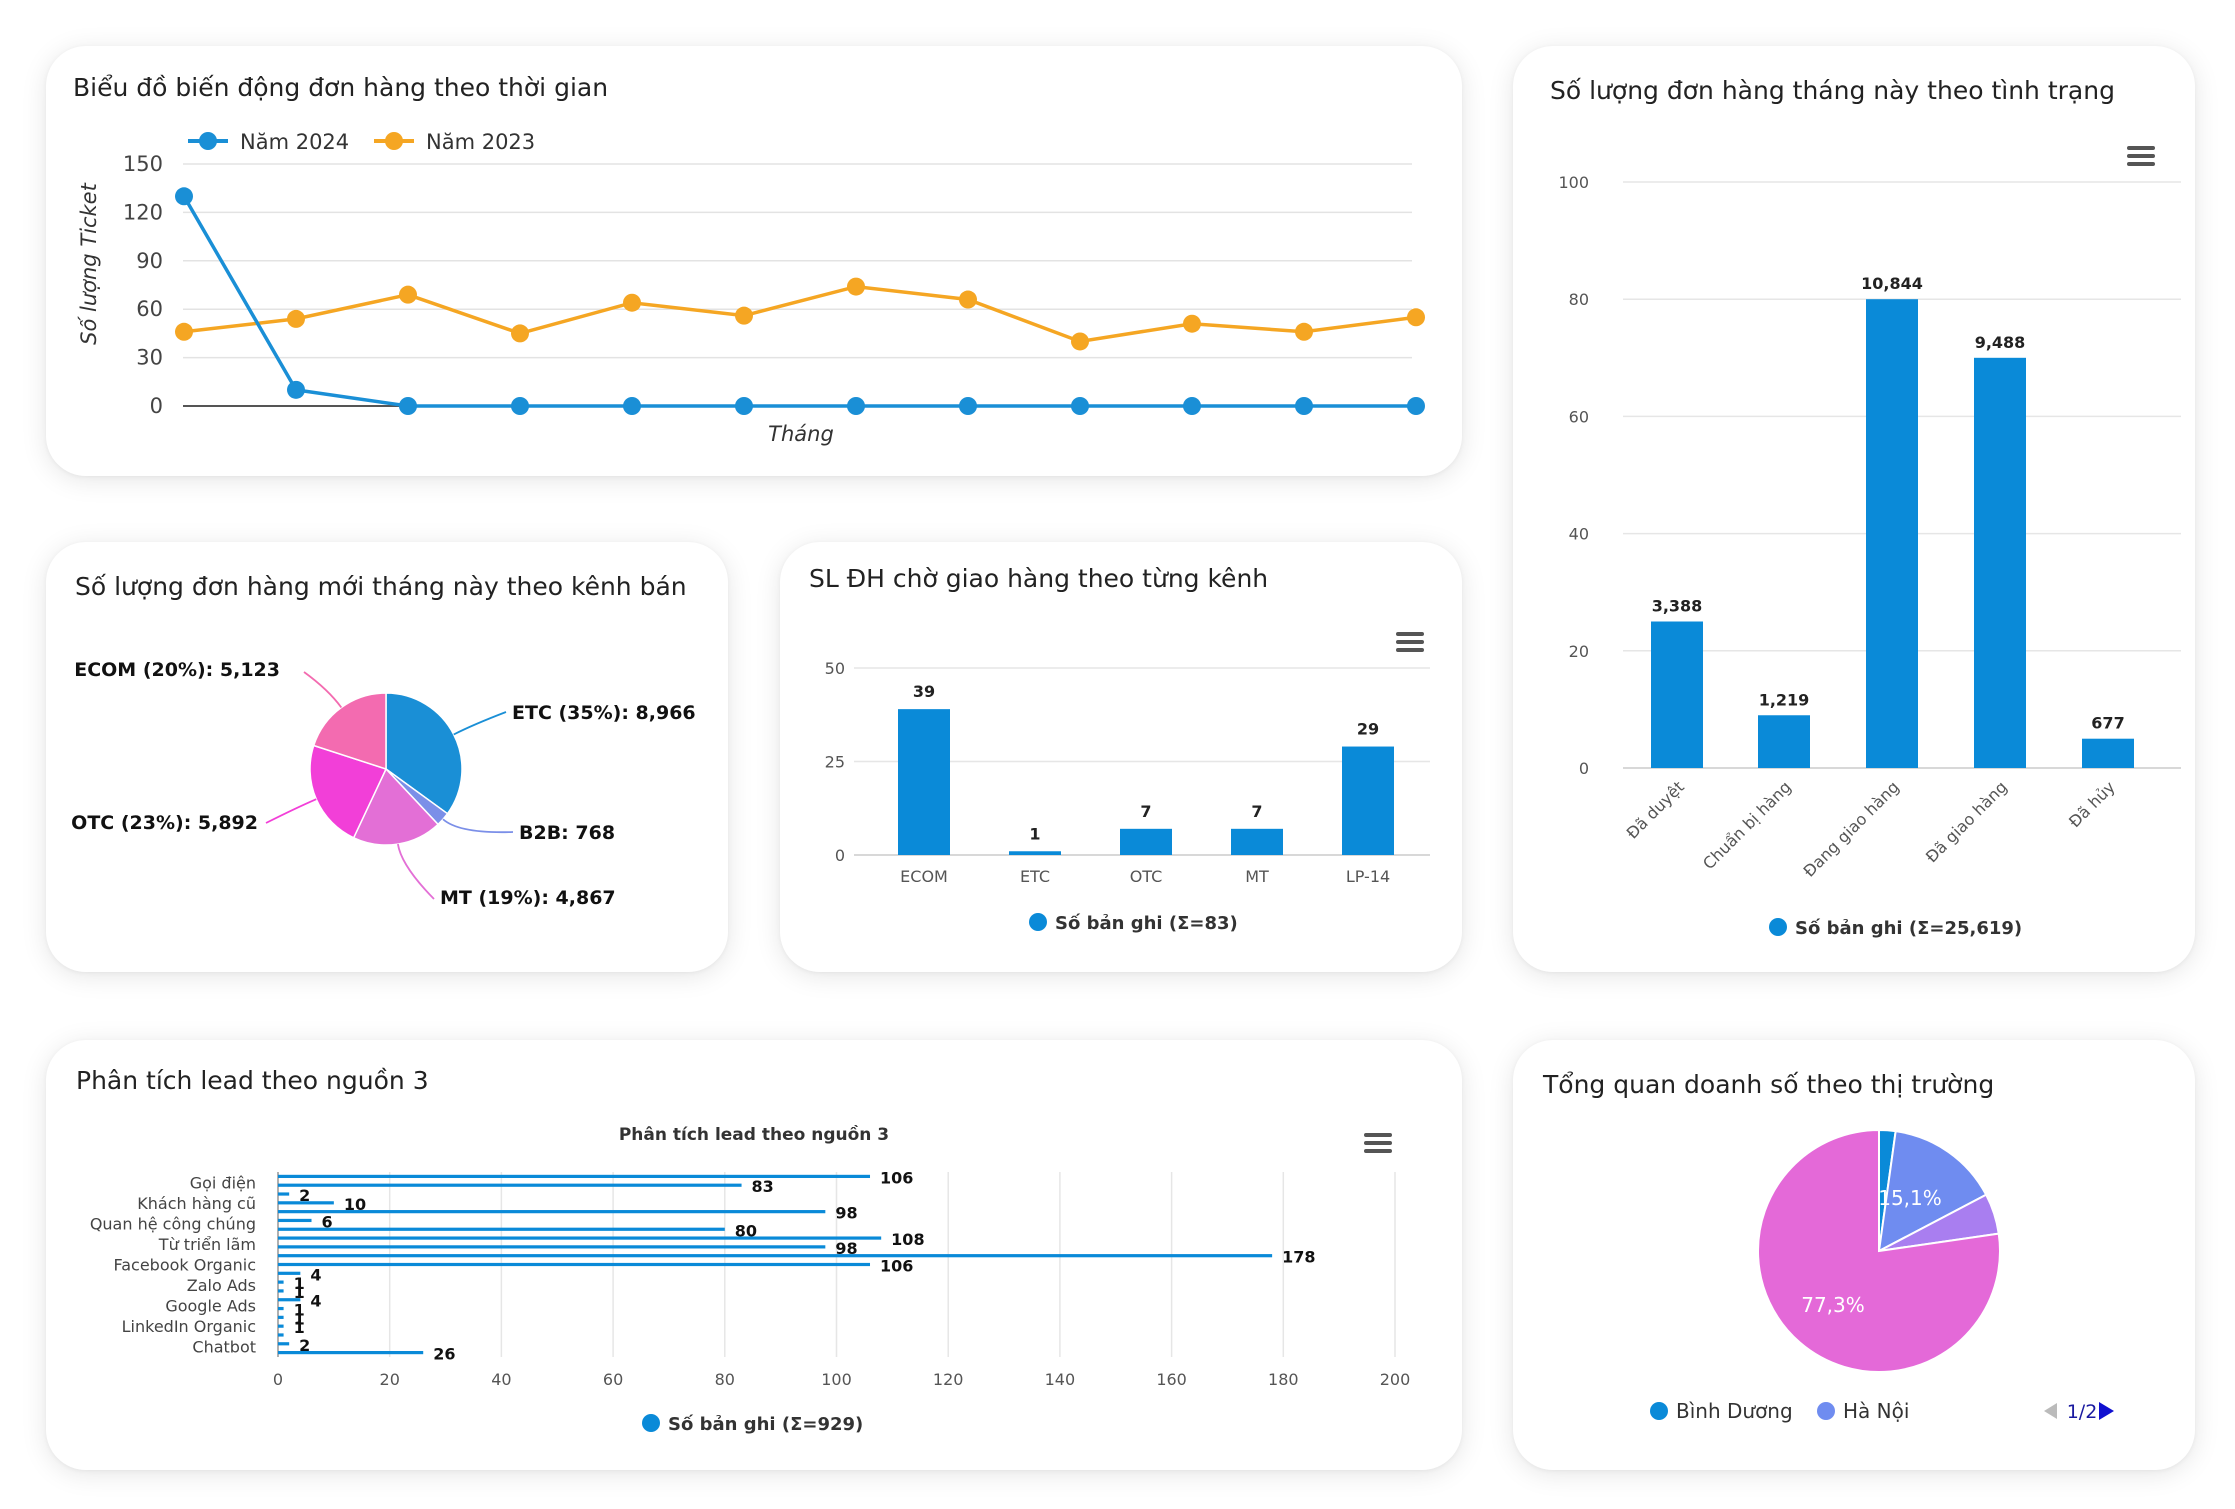 The width and height of the screenshot is (2235, 1509). I want to click on x-axis-label: Tháng, so click(801, 434).